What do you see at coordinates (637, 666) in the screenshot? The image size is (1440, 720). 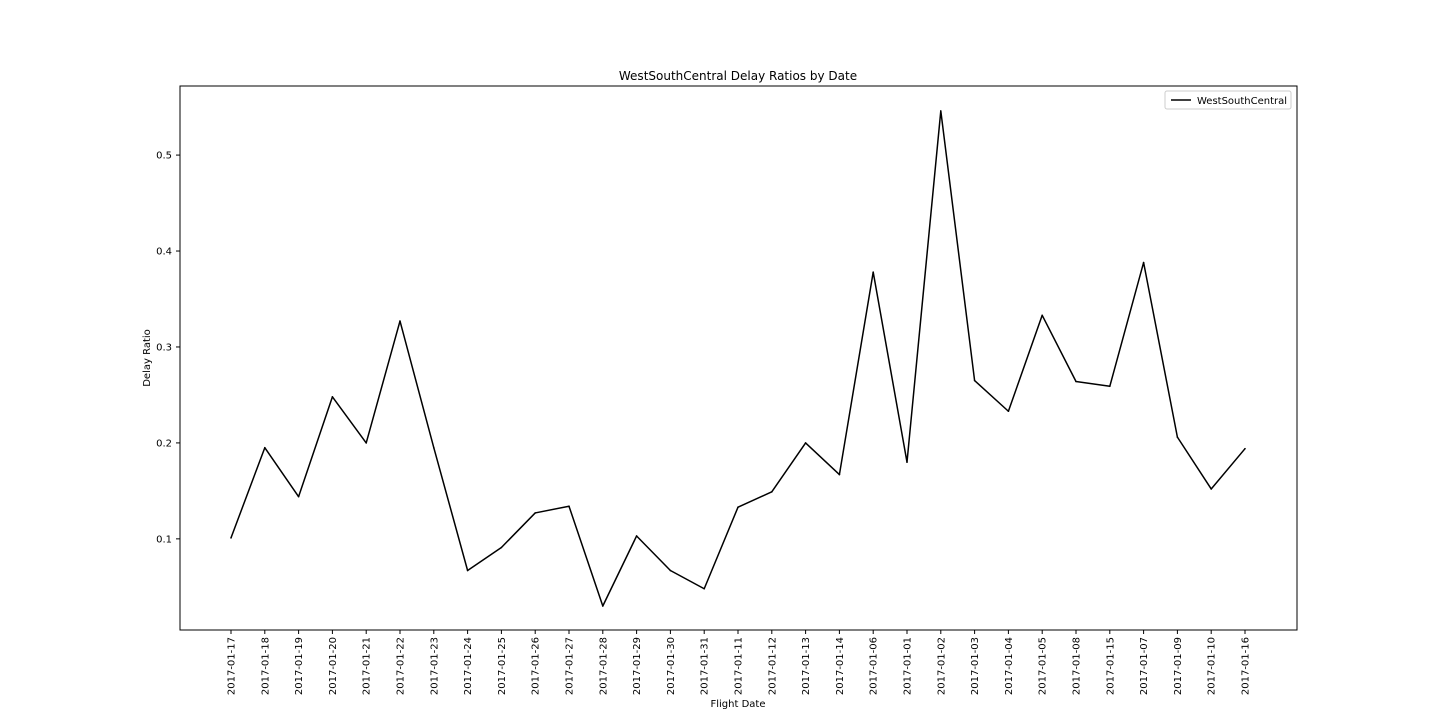 I see `x-tick-label: 2017-01-29` at bounding box center [637, 666].